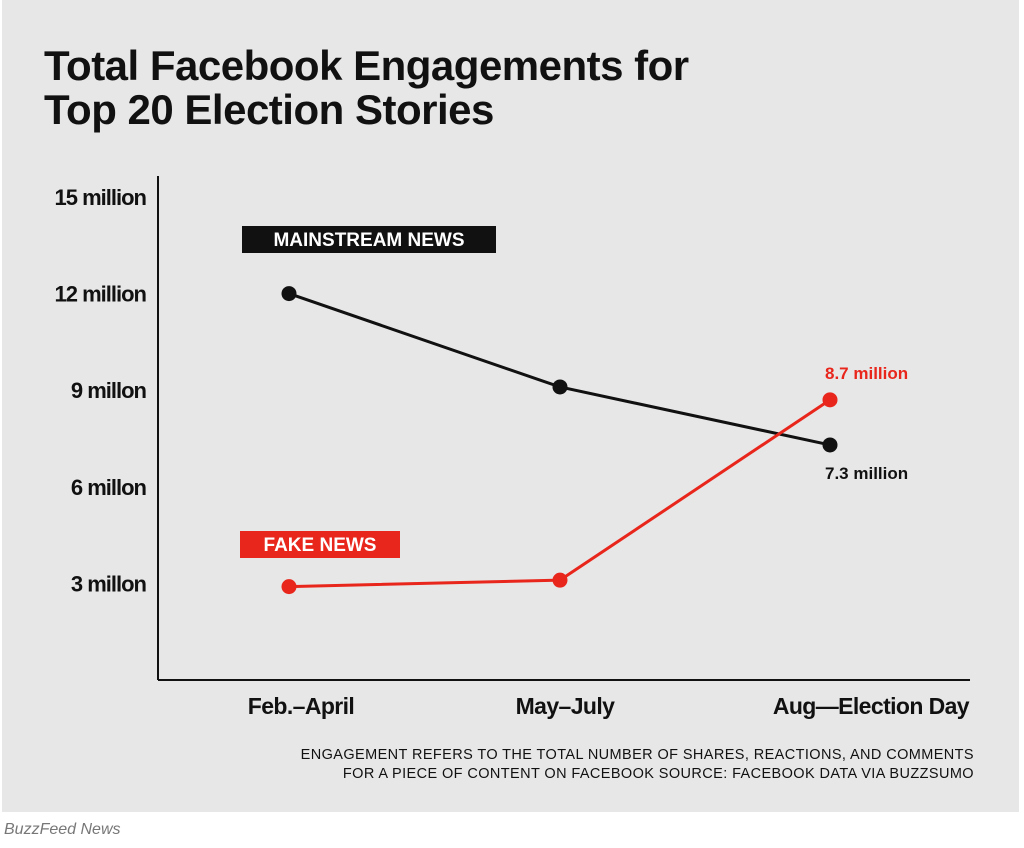  What do you see at coordinates (566, 706) in the screenshot?
I see `x-tick-label-1: May–July` at bounding box center [566, 706].